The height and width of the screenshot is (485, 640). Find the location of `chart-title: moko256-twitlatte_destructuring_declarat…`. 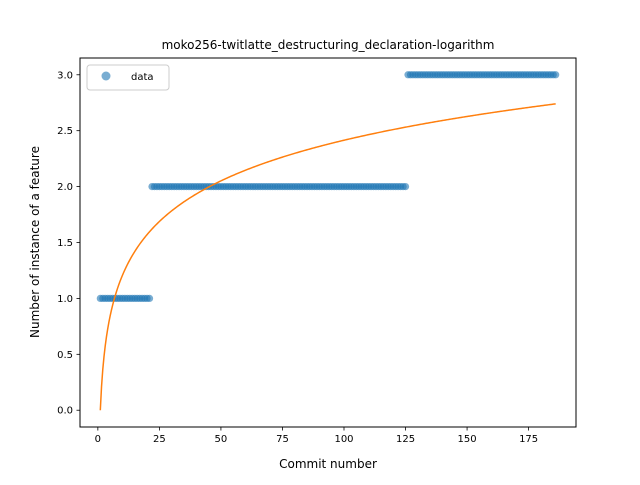

chart-title: moko256-twitlatte_destructuring_declarat… is located at coordinates (328, 45).